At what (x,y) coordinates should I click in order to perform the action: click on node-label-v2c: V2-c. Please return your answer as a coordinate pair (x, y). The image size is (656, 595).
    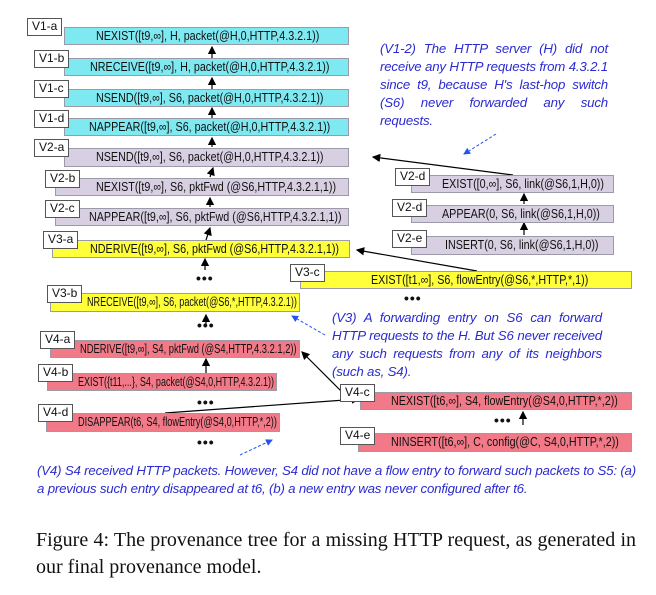
    Looking at the image, I should click on (62, 209).